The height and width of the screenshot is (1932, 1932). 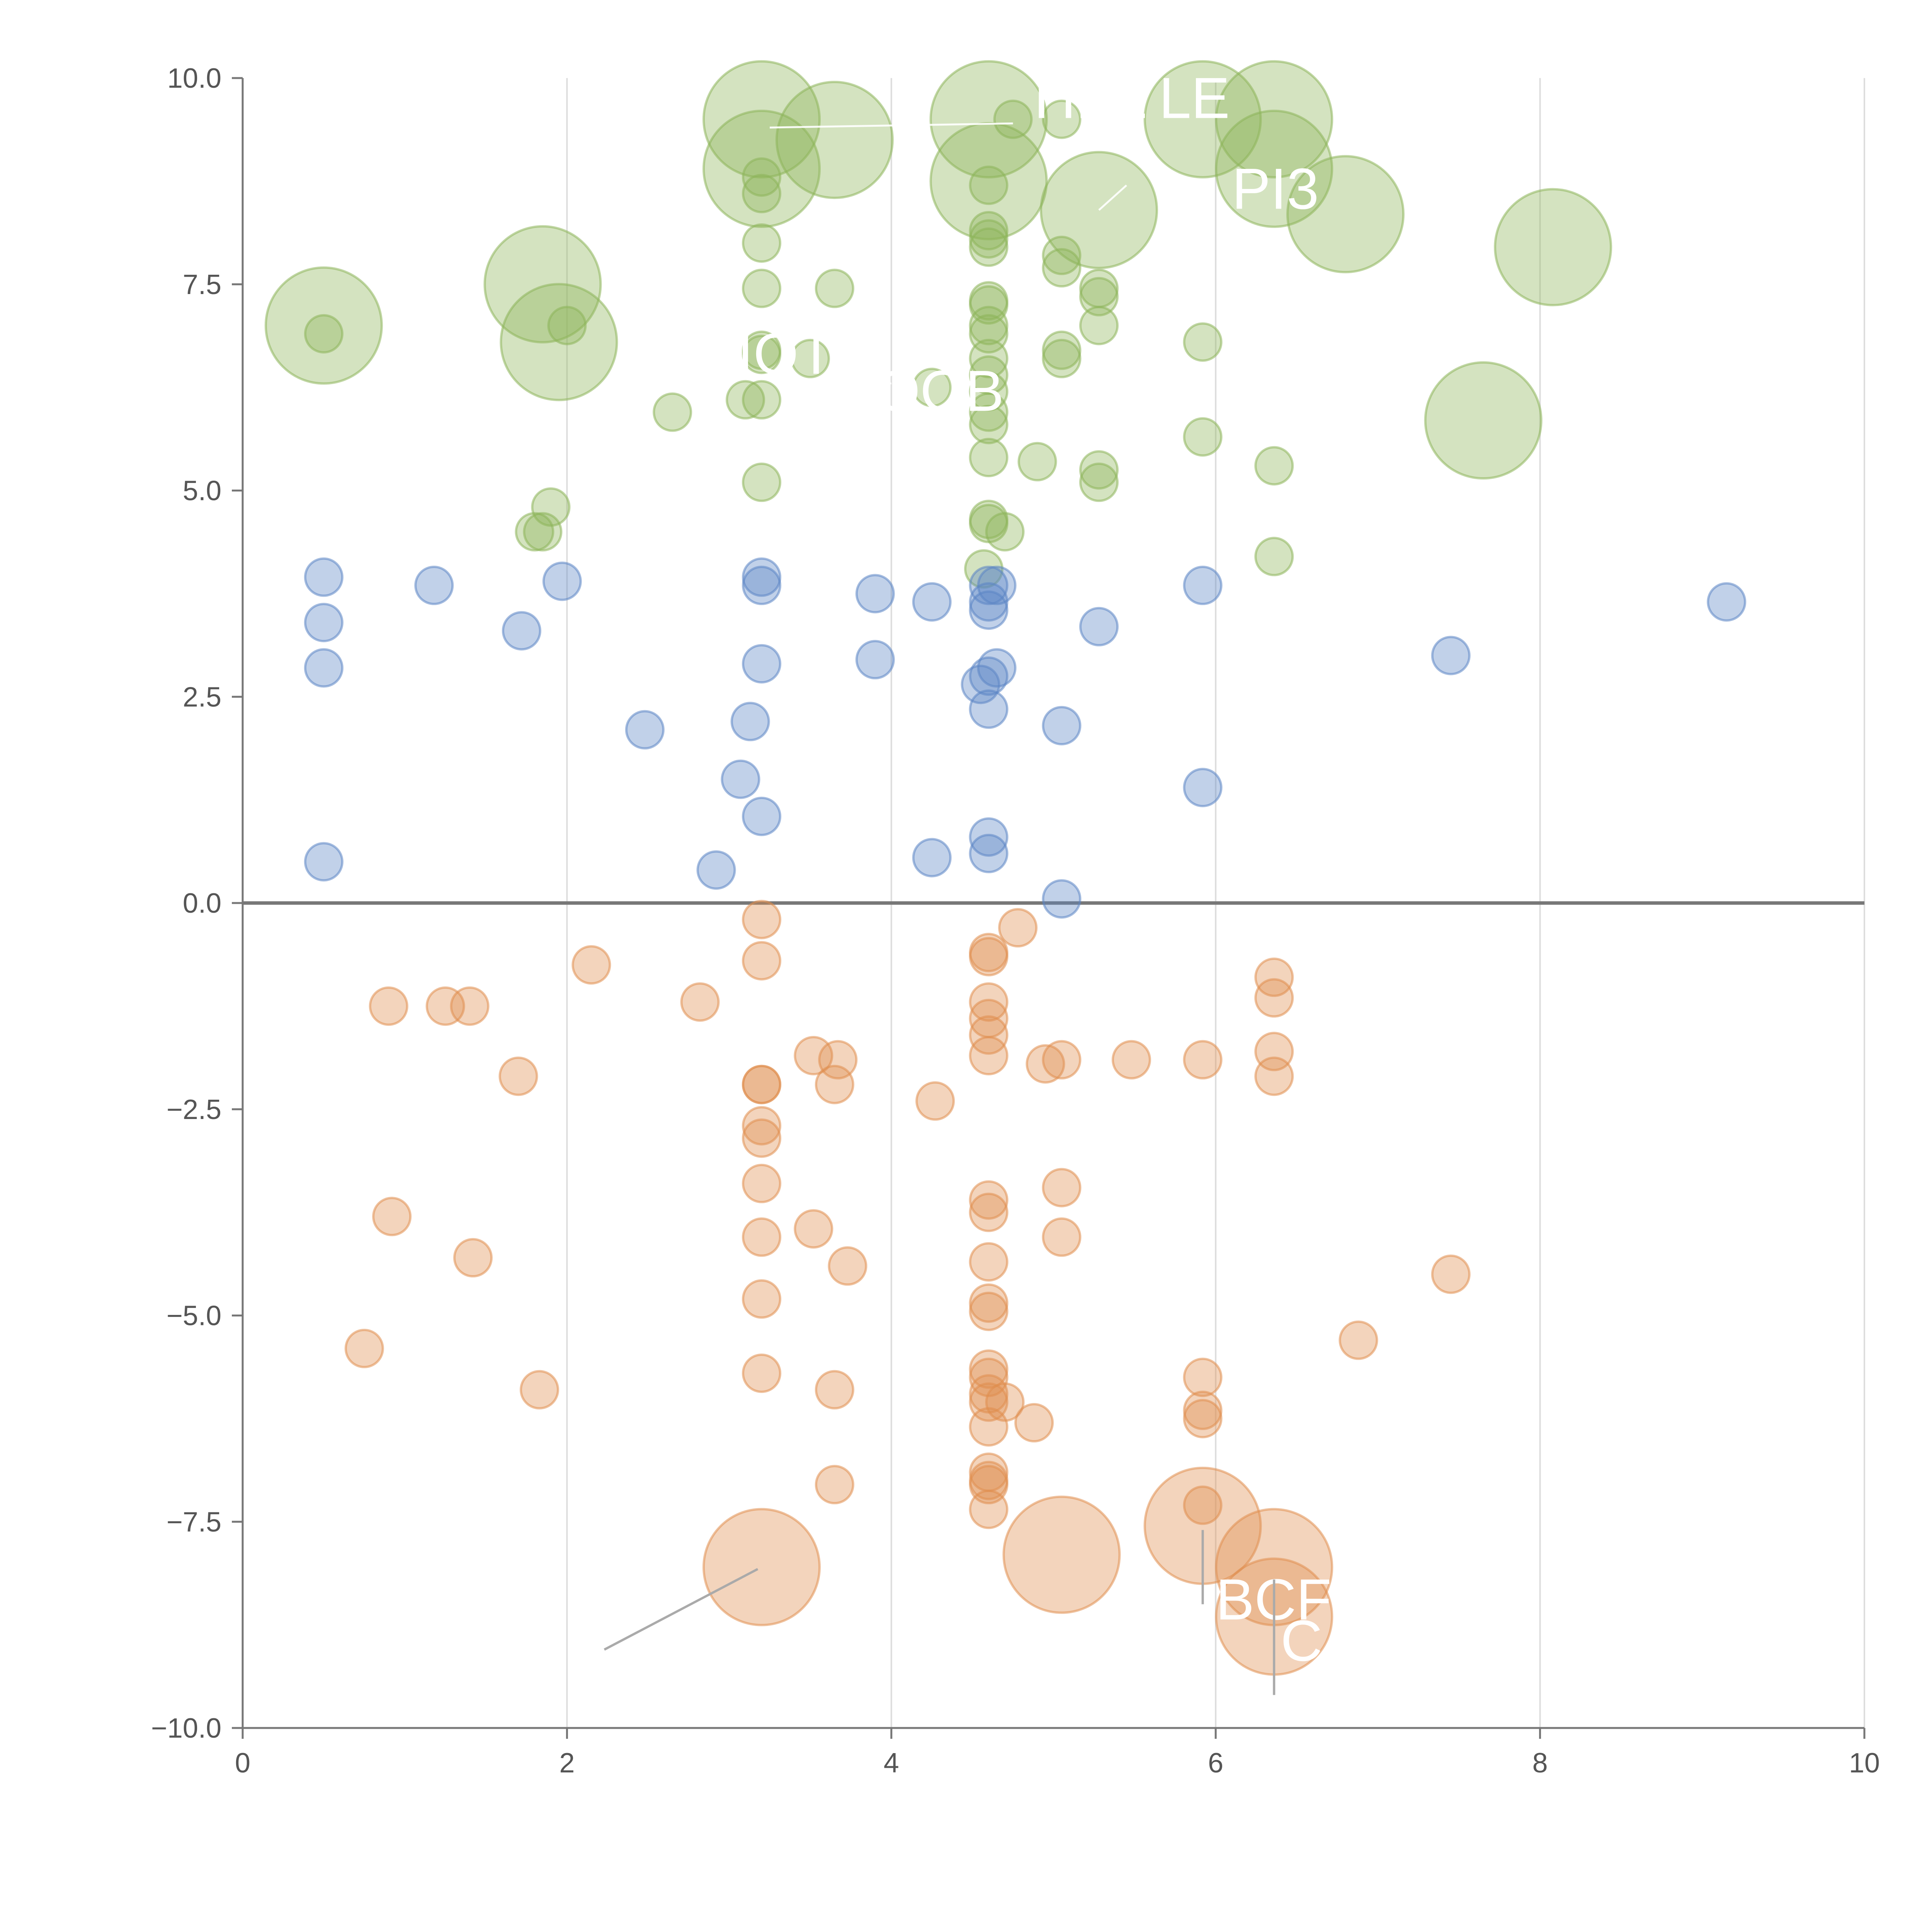 What do you see at coordinates (1301, 1641) in the screenshot?
I see `point-label: C` at bounding box center [1301, 1641].